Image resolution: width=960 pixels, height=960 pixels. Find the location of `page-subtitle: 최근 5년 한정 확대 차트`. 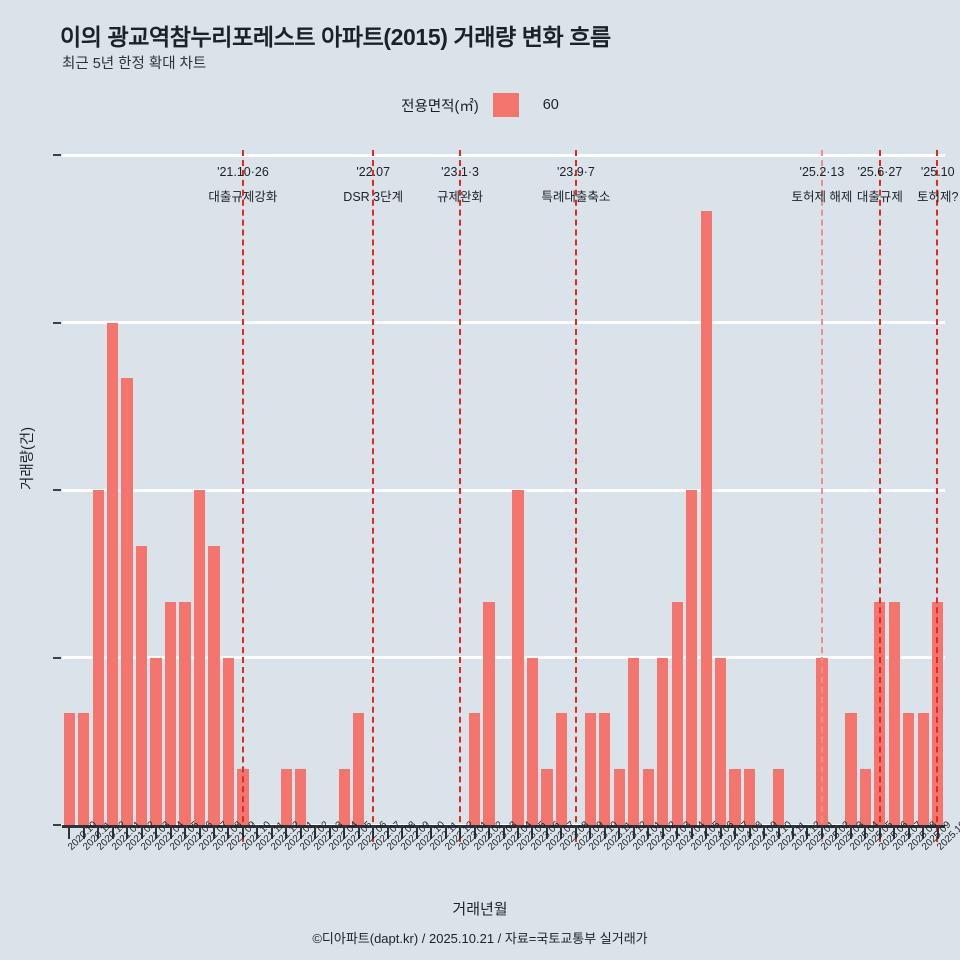

page-subtitle: 최근 5년 한정 확대 차트 is located at coordinates (134, 64).